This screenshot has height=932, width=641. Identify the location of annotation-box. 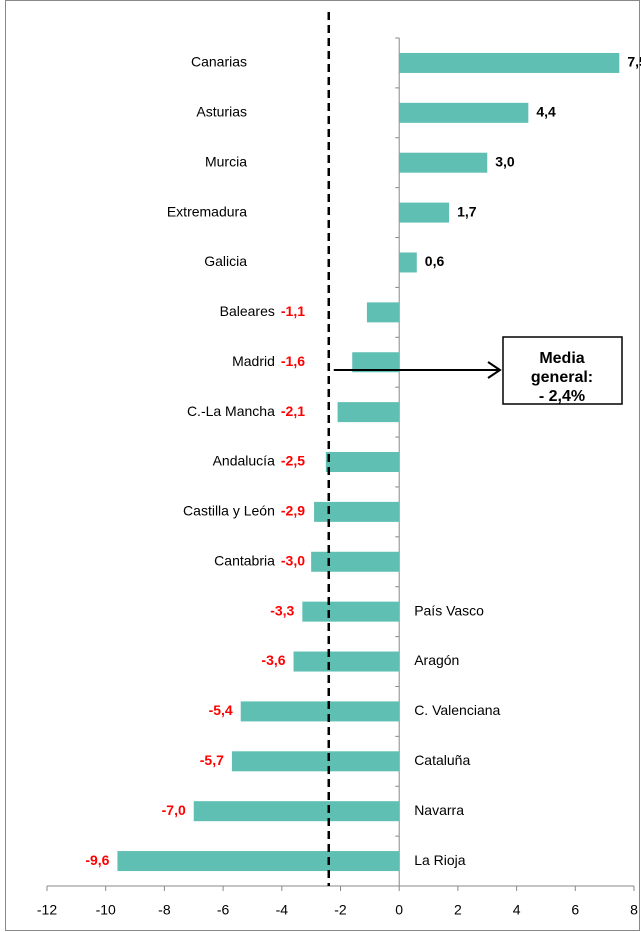
(562, 370).